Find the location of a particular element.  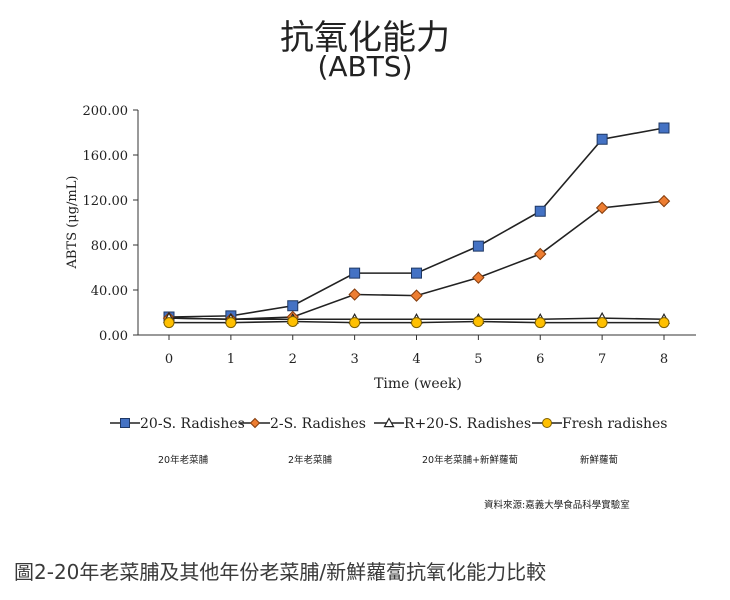

legend-item: 2-S. Radishes is located at coordinates (303, 424).